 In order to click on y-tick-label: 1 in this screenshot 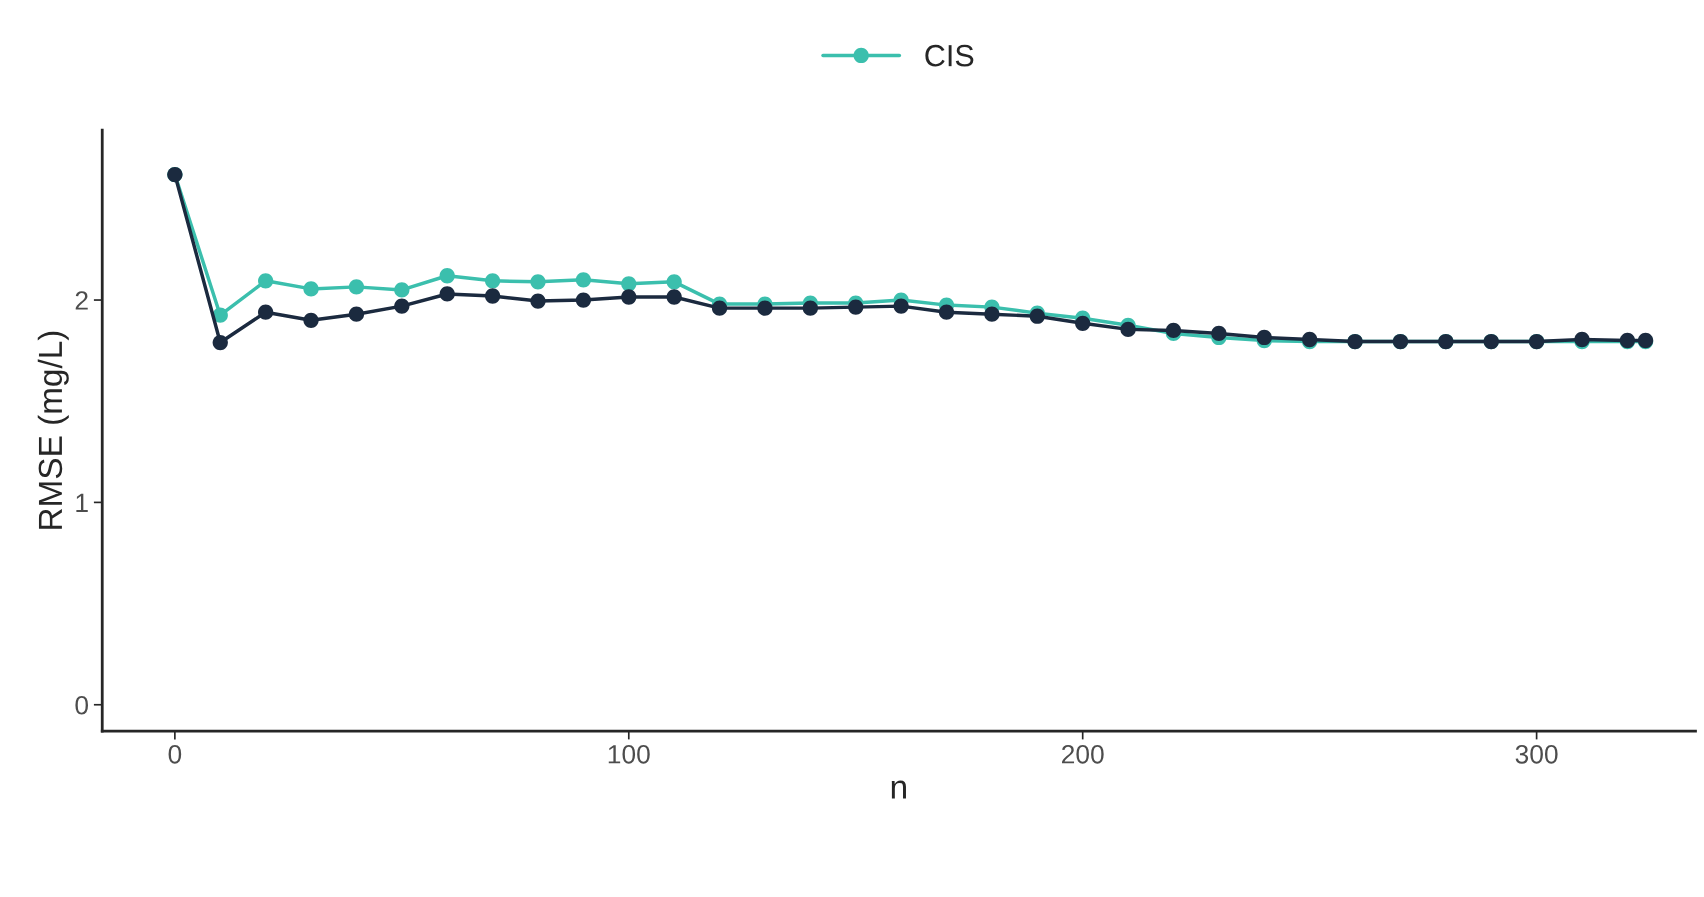, I will do `click(82, 502)`.